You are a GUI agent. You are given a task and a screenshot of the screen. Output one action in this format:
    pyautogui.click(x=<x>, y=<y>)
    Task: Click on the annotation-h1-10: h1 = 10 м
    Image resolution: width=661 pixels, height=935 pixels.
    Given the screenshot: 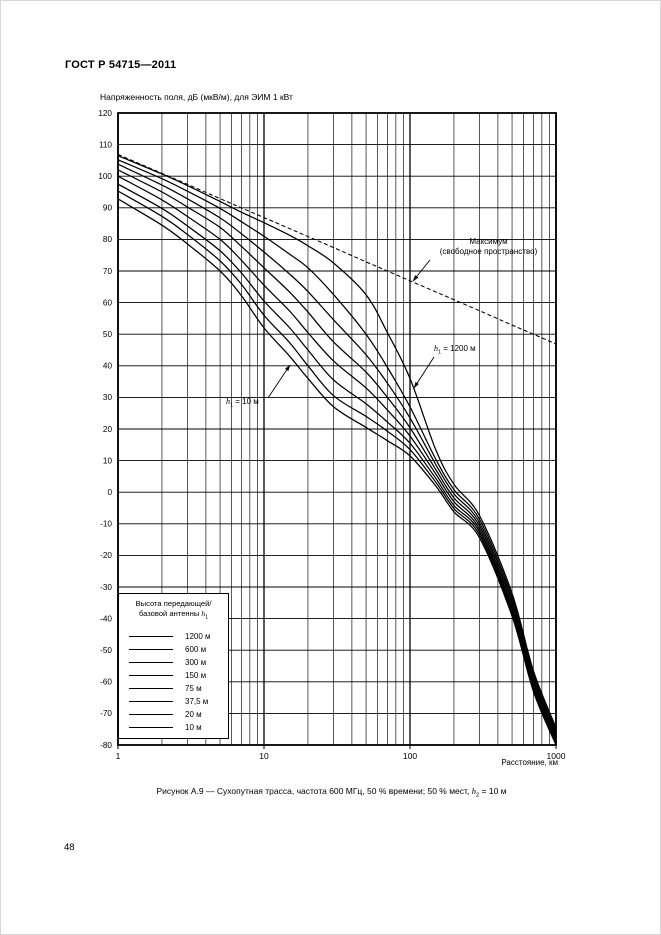 What is the action you would take?
    pyautogui.click(x=242, y=404)
    